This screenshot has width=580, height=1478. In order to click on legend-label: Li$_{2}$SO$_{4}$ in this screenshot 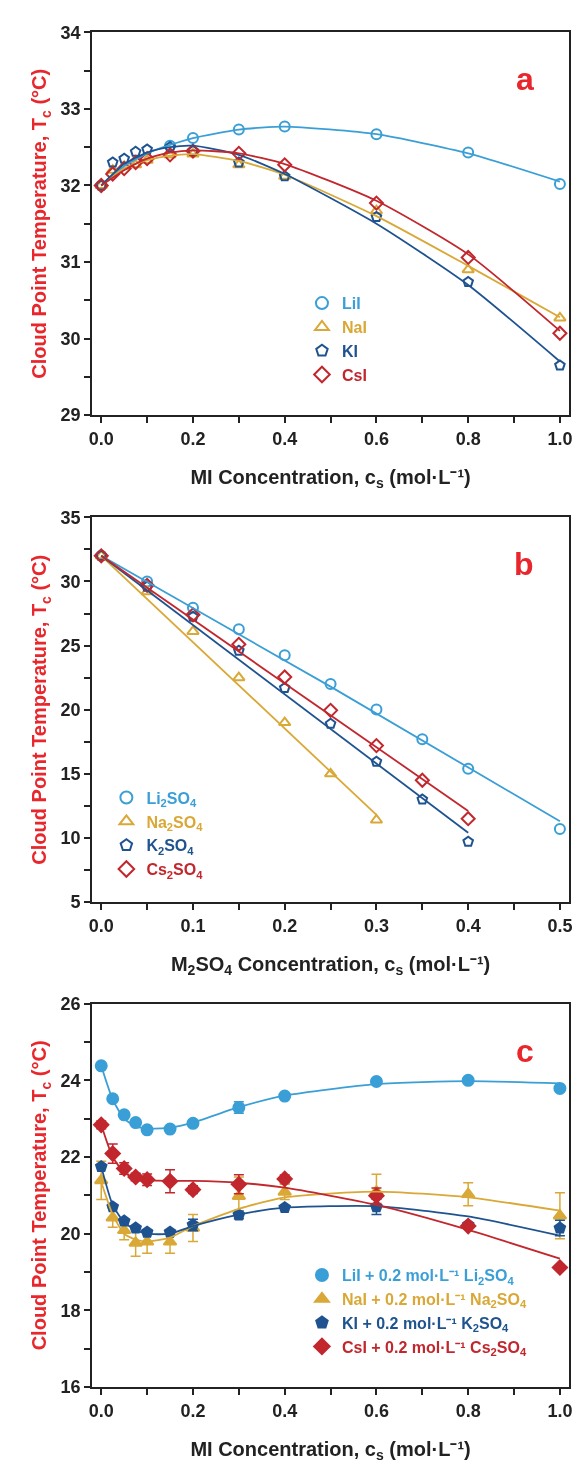, I will do `click(171, 799)`.